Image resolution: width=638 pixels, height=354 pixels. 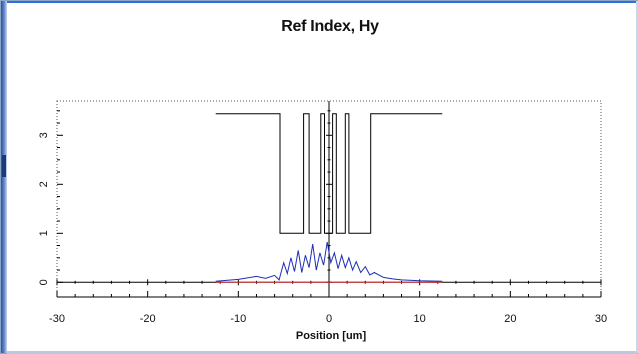 I want to click on x-tick-label: 20, so click(x=510, y=319).